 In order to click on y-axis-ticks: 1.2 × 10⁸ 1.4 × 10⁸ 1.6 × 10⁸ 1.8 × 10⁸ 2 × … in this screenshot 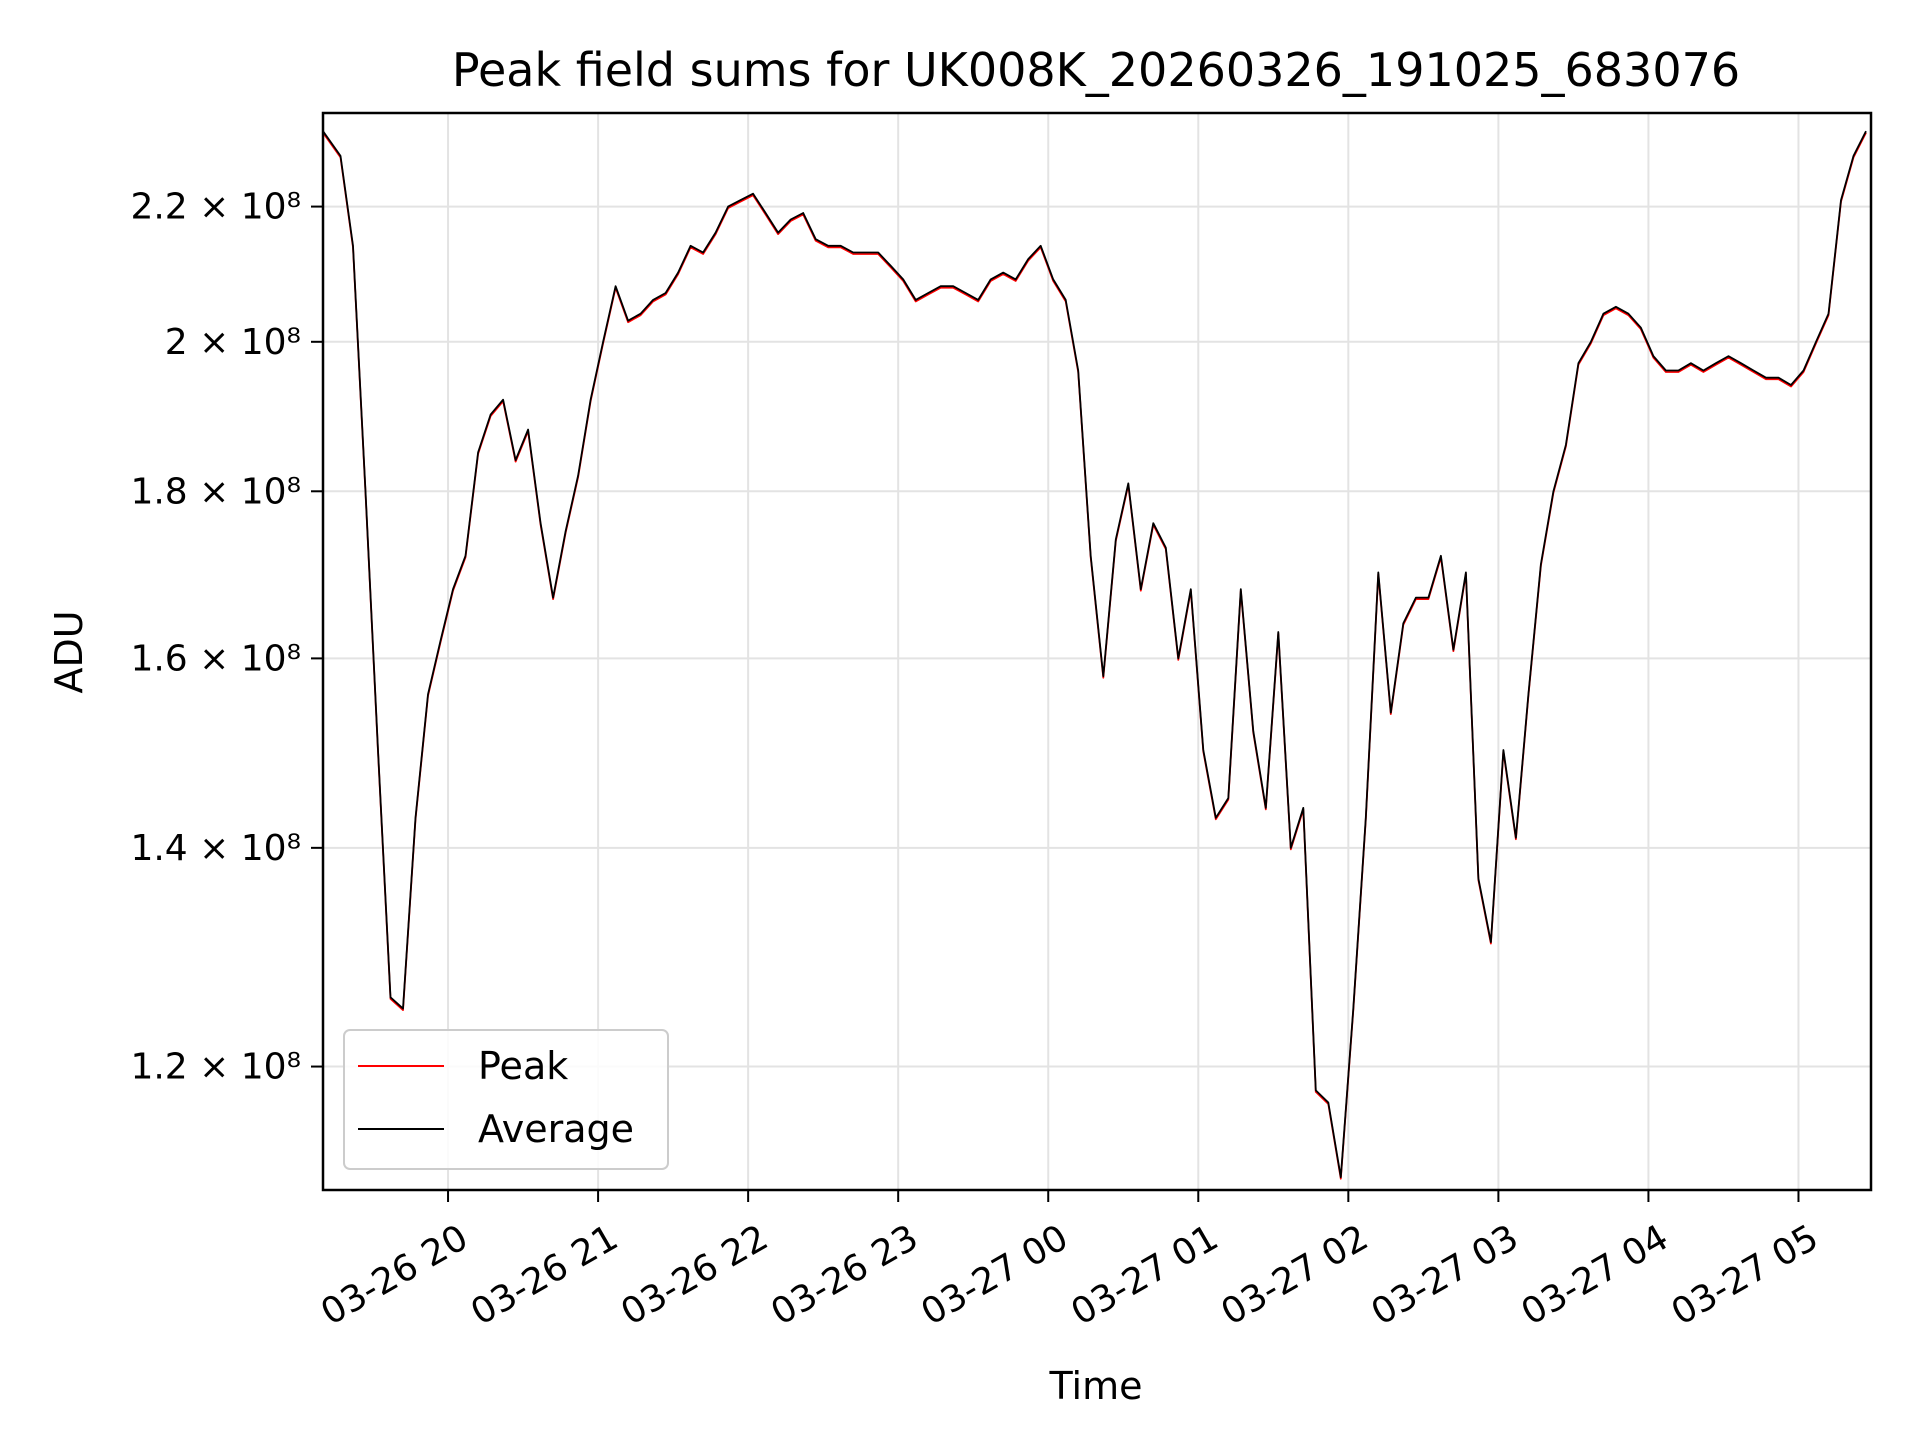, I will do `click(226, 637)`.